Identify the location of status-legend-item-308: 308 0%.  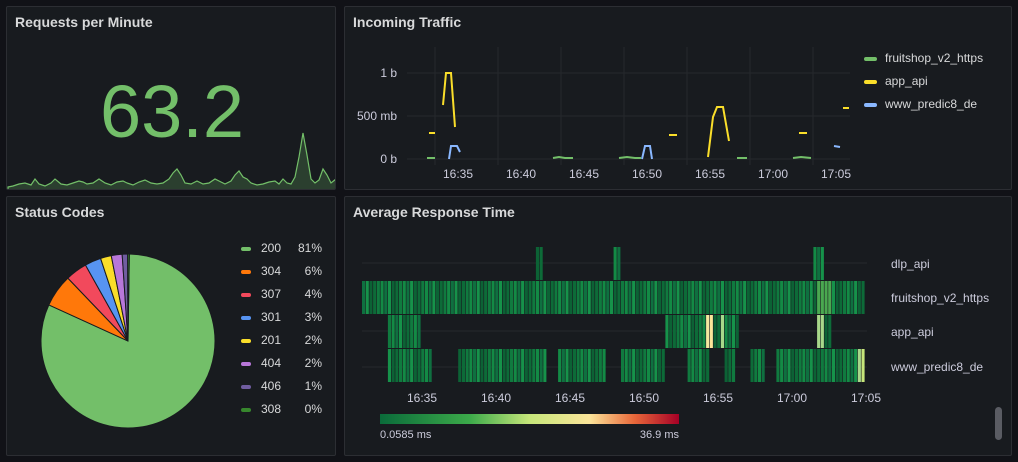
(281, 409).